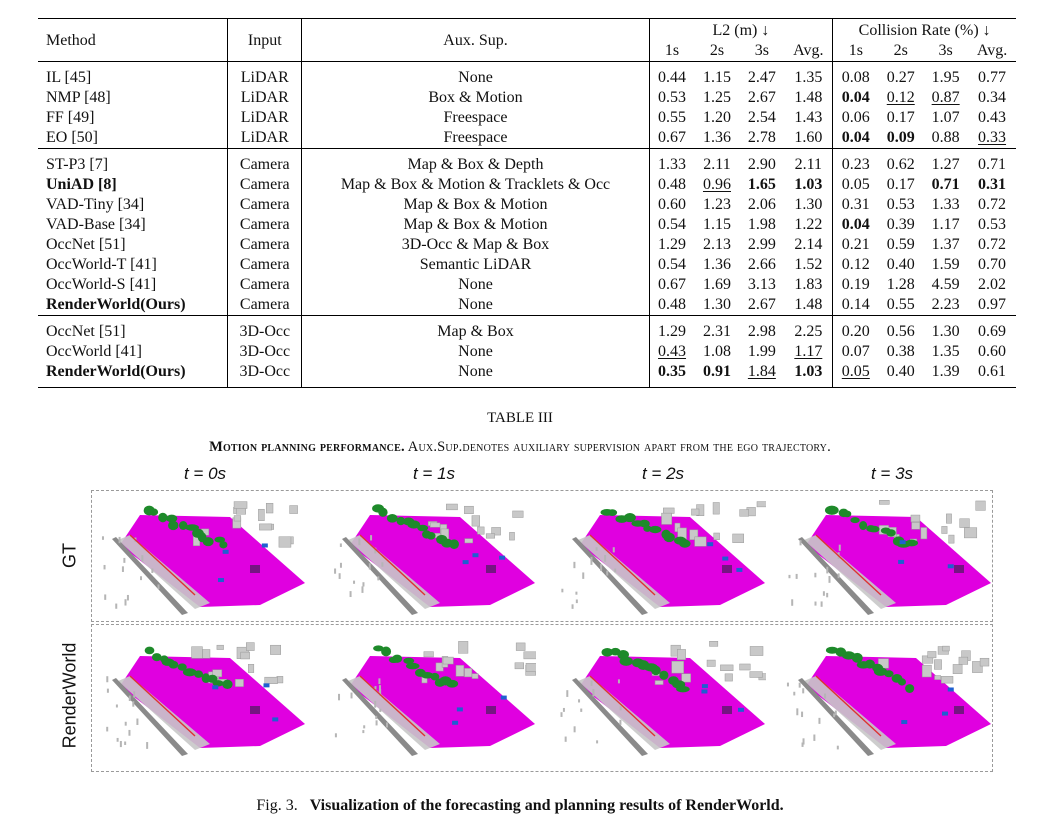 The image size is (1040, 836). I want to click on cell: 0.07, so click(855, 352).